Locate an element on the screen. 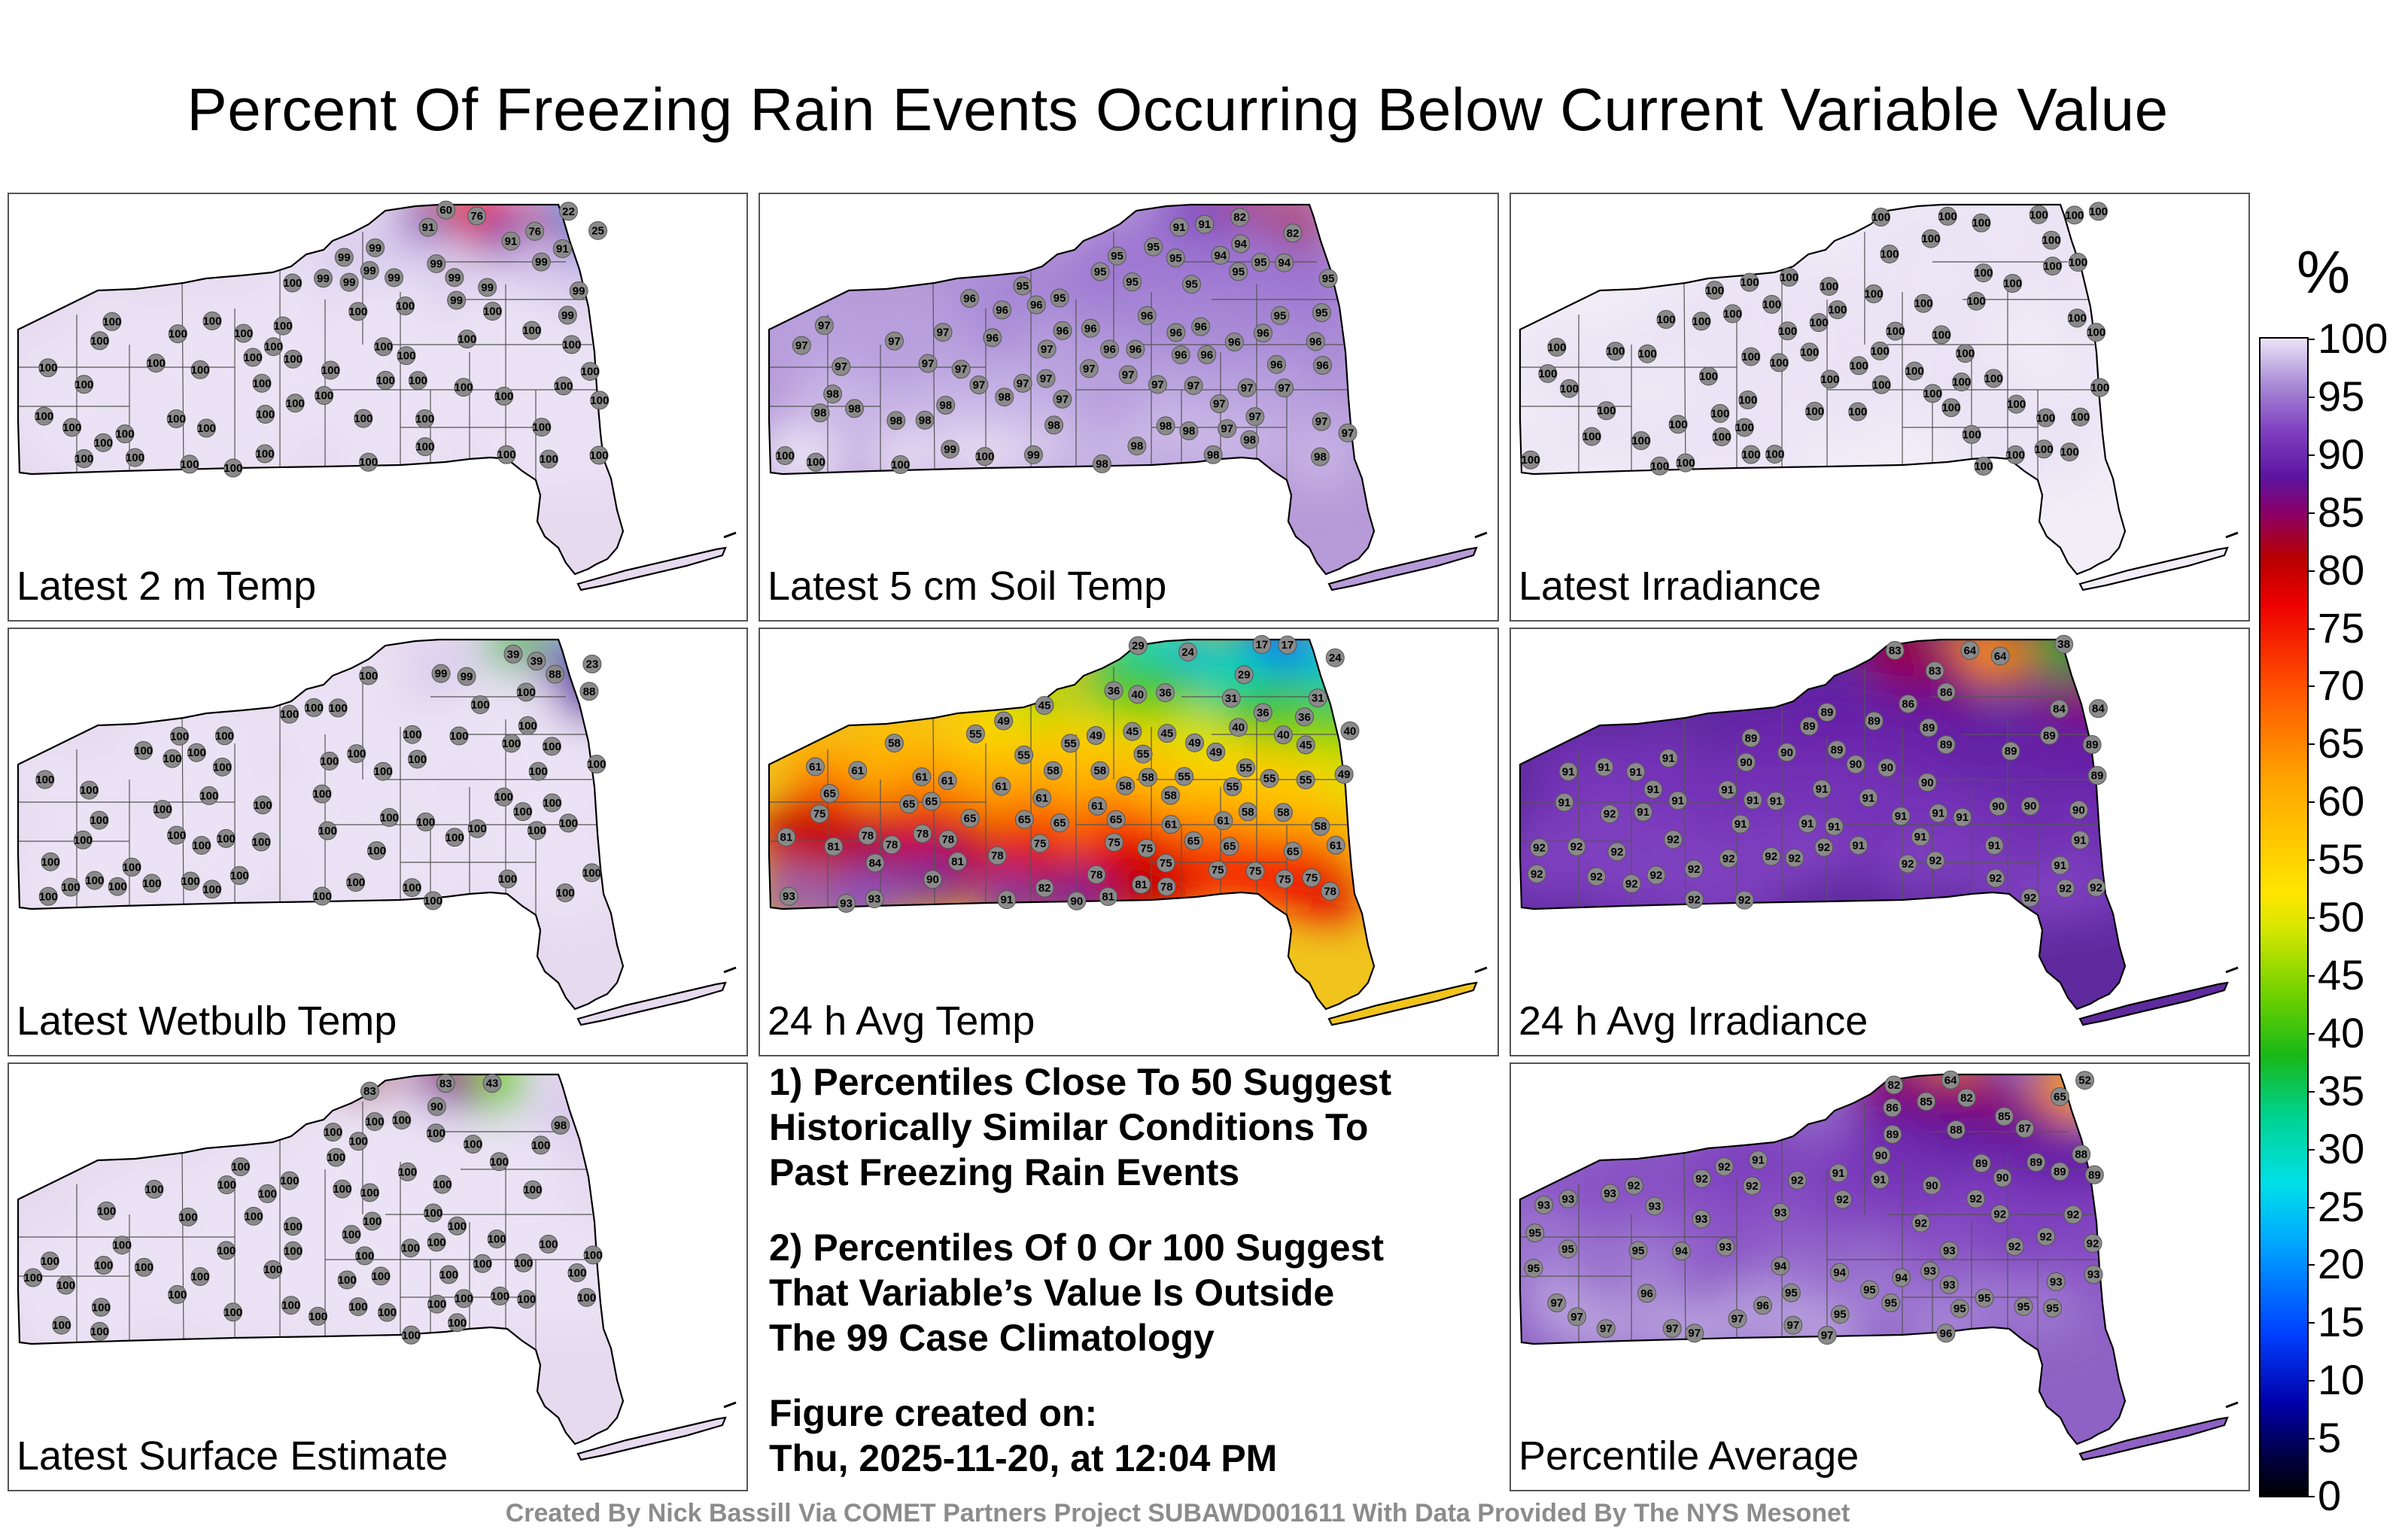 The width and height of the screenshot is (2408, 1535). station-marker: 31 is located at coordinates (1231, 698).